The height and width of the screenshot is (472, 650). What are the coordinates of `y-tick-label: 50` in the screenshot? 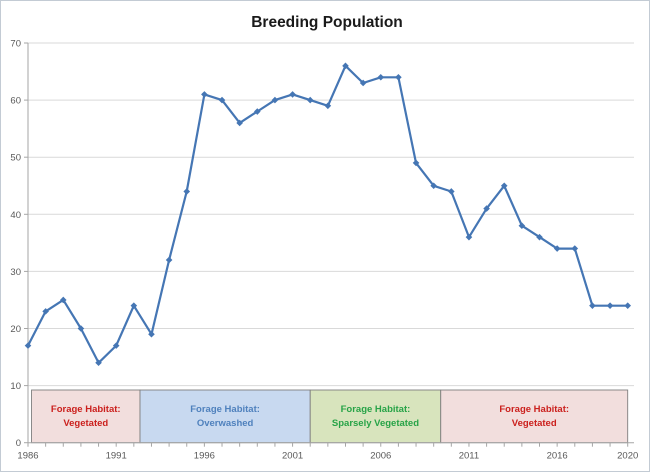 It's located at (15, 158).